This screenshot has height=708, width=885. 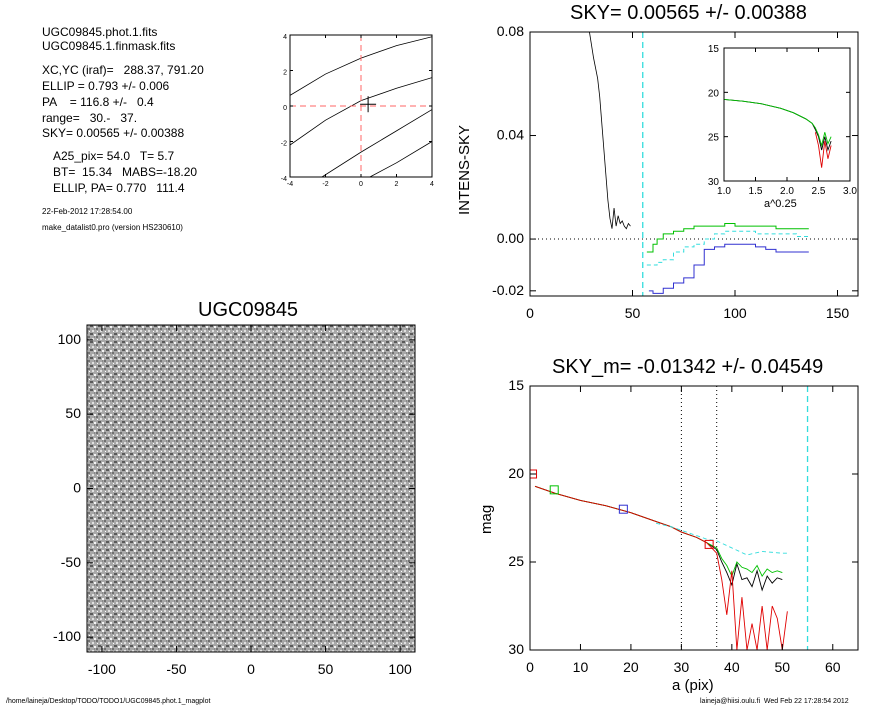 I want to click on mag-x-label: 50, so click(x=783, y=667).